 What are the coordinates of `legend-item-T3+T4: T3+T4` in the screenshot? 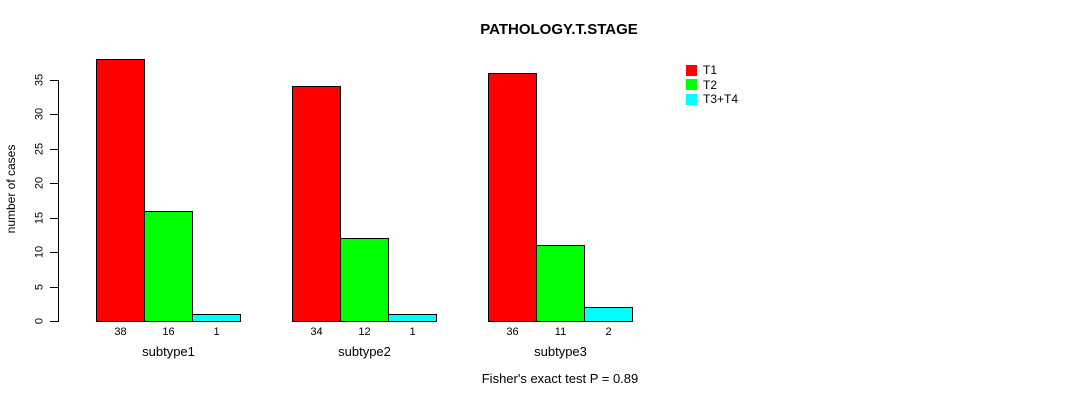 It's located at (712, 99).